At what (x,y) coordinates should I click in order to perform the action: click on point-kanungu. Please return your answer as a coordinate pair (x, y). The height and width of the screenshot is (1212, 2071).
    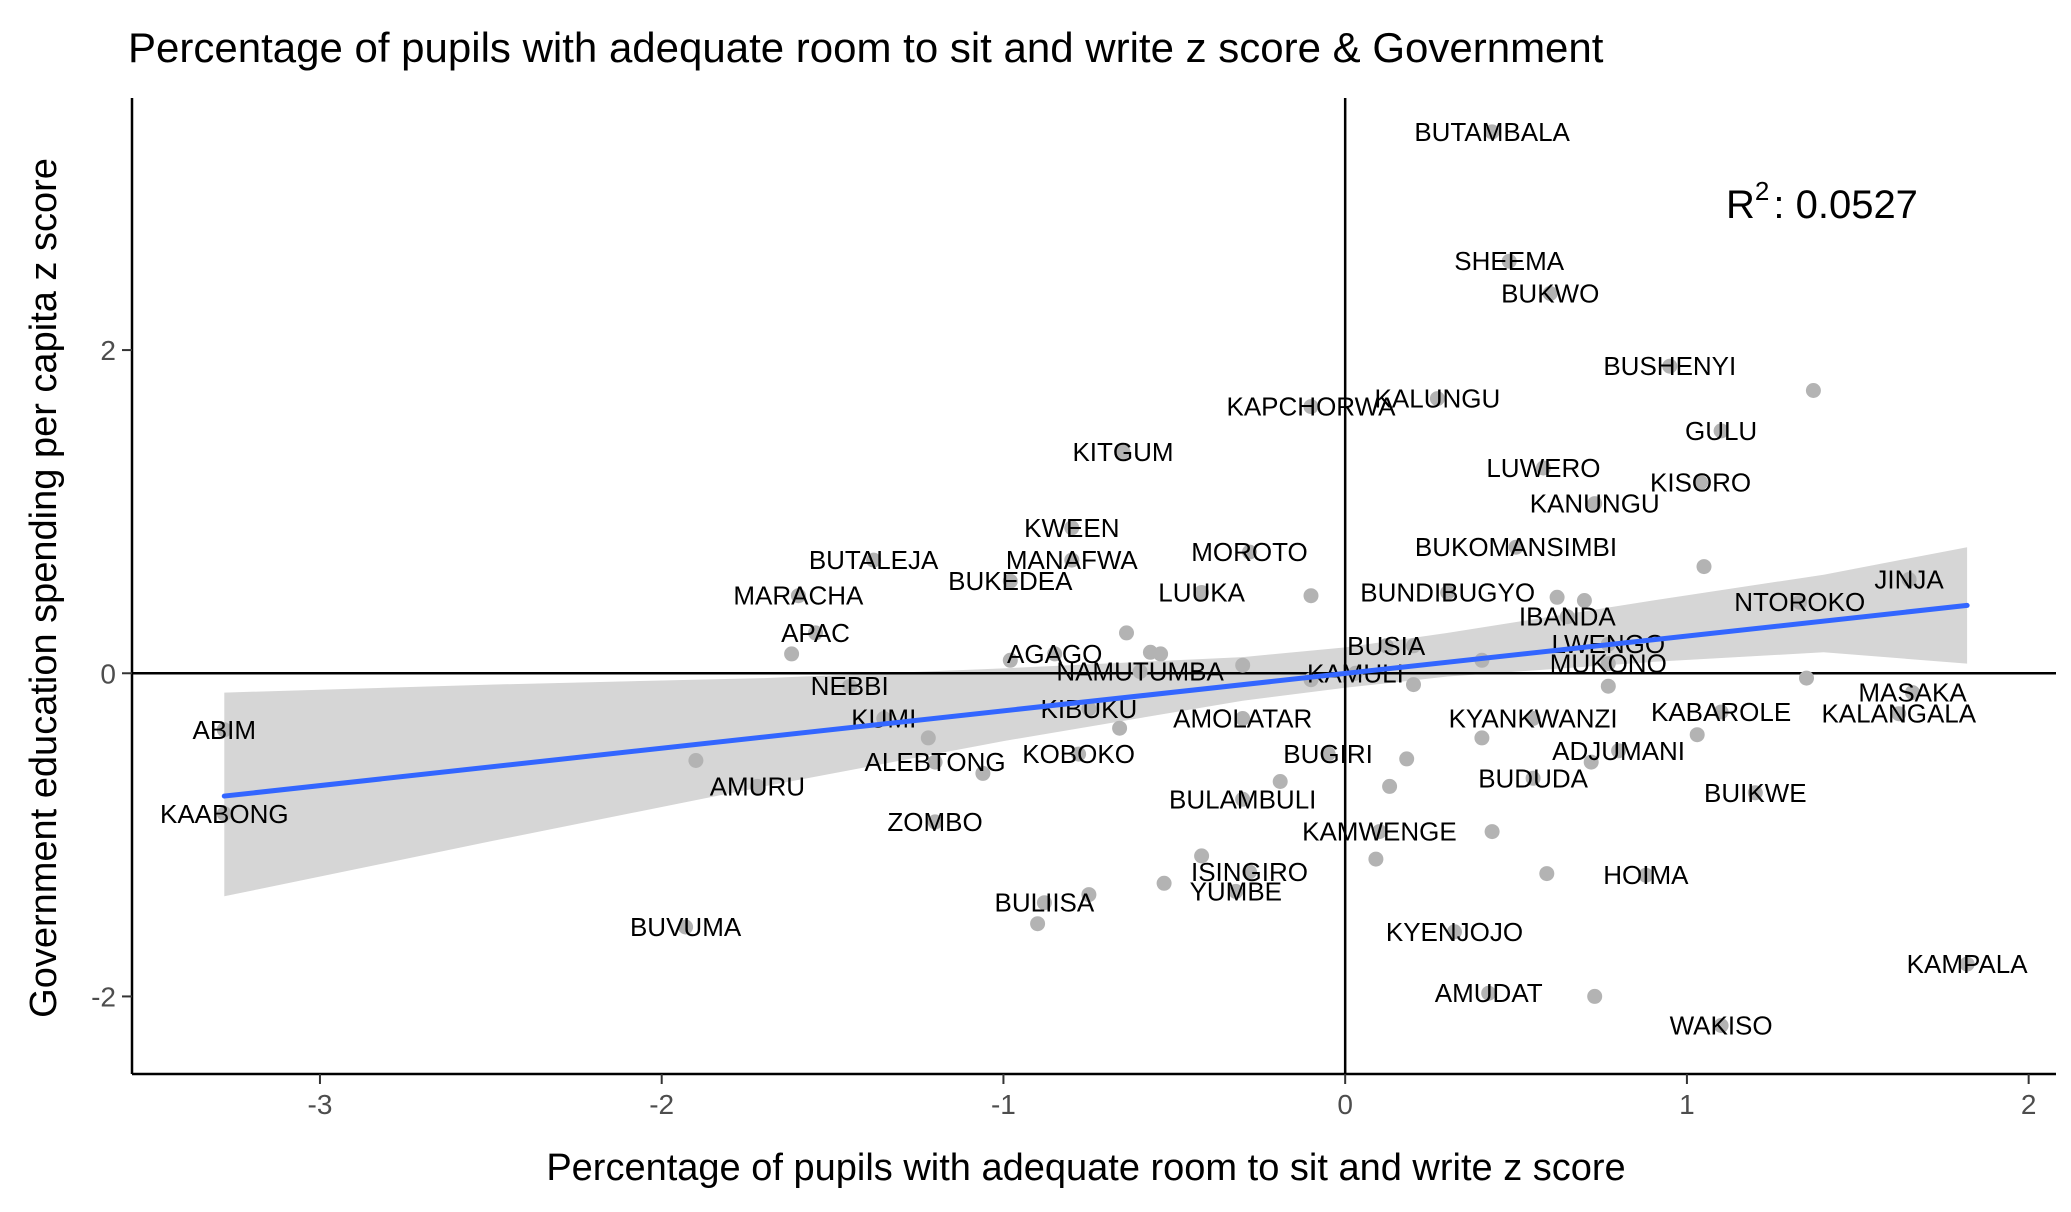
    Looking at the image, I should click on (1595, 504).